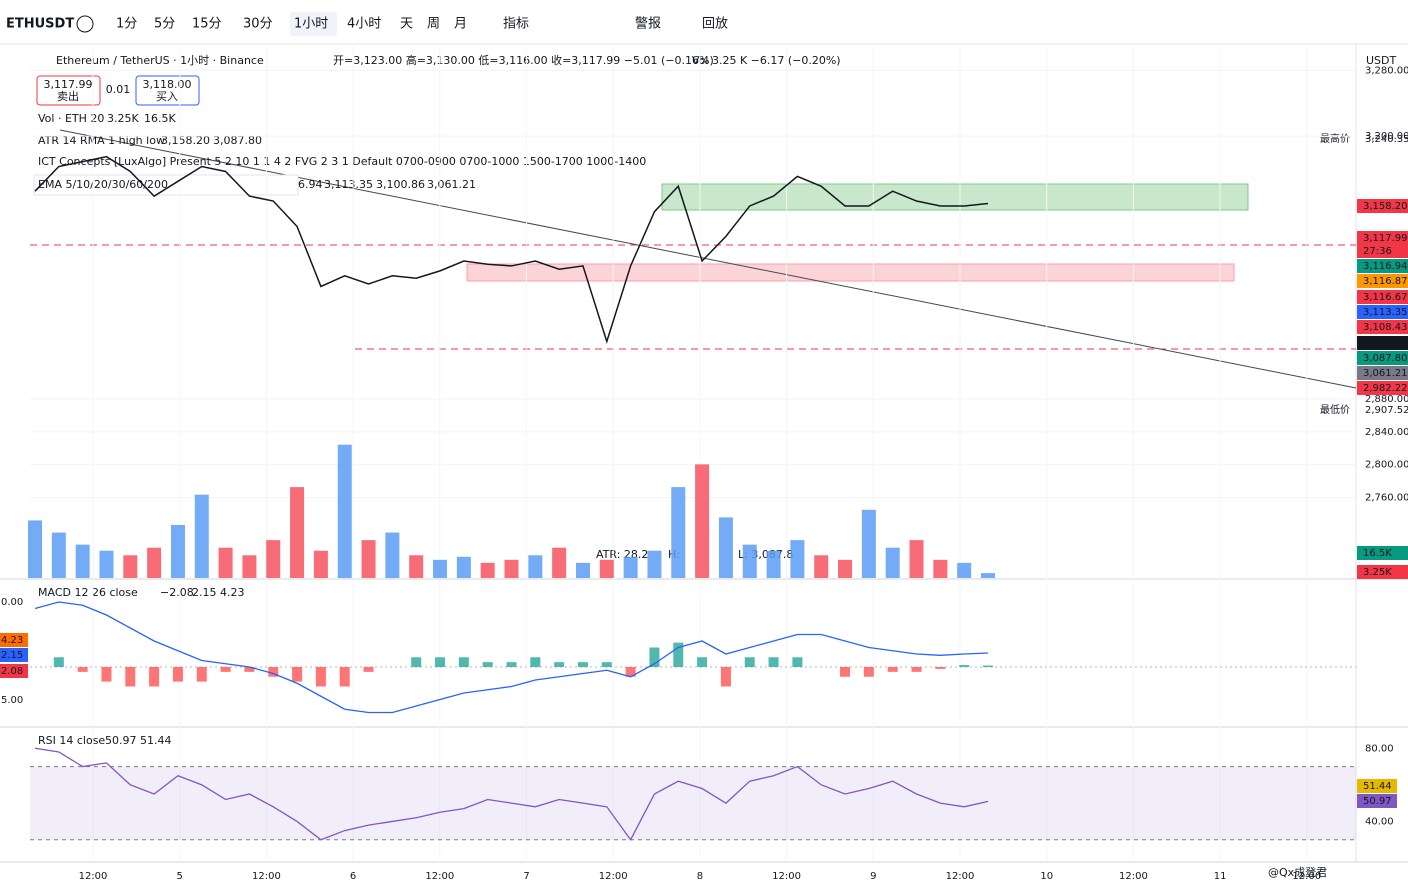  Describe the element at coordinates (460, 24) in the screenshot. I see `interval-button: 月` at that location.